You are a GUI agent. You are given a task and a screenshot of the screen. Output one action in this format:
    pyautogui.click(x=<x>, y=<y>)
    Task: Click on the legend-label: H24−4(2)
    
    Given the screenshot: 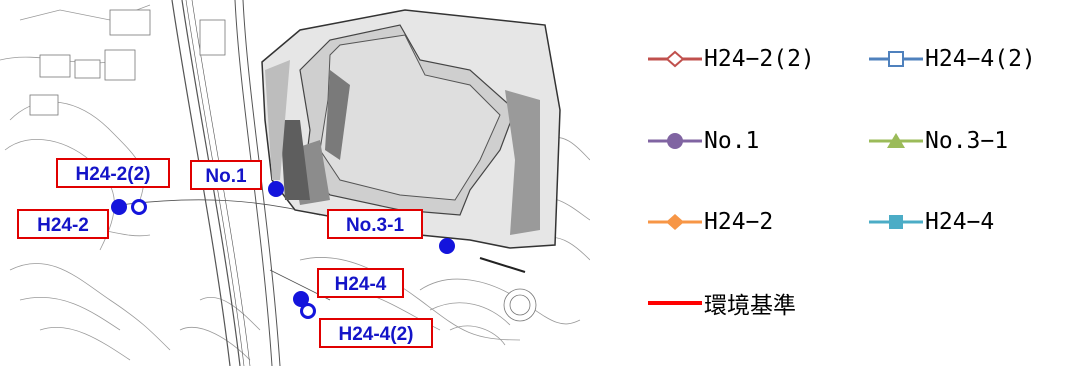 What is the action you would take?
    pyautogui.click(x=980, y=59)
    